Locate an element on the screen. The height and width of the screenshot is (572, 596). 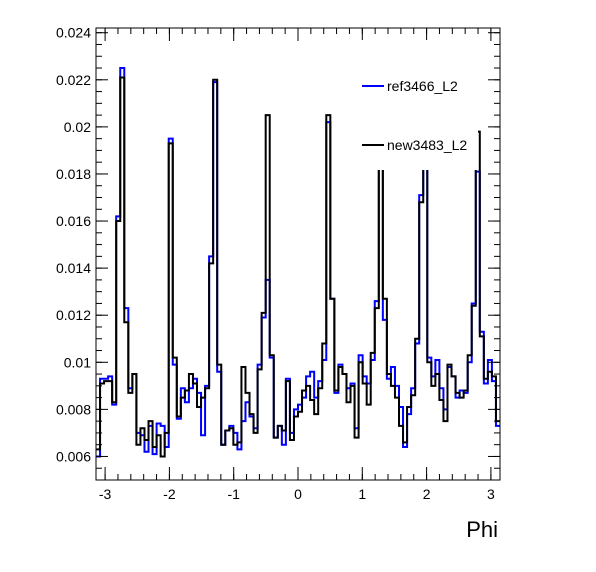
legend-box is located at coordinates (418, 105).